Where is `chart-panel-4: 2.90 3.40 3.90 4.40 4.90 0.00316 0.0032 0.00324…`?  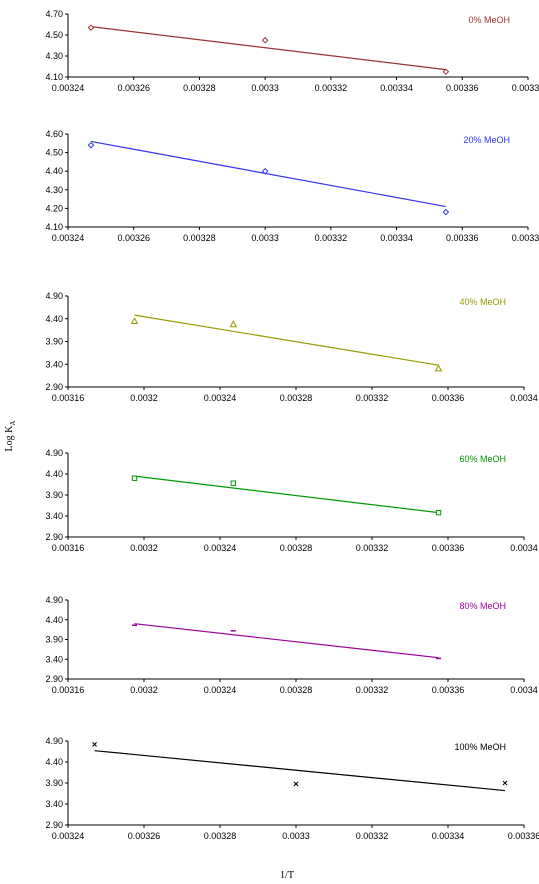
chart-panel-4: 2.90 3.40 3.90 4.40 4.90 0.00316 0.0032 0.00324… is located at coordinates (291, 645).